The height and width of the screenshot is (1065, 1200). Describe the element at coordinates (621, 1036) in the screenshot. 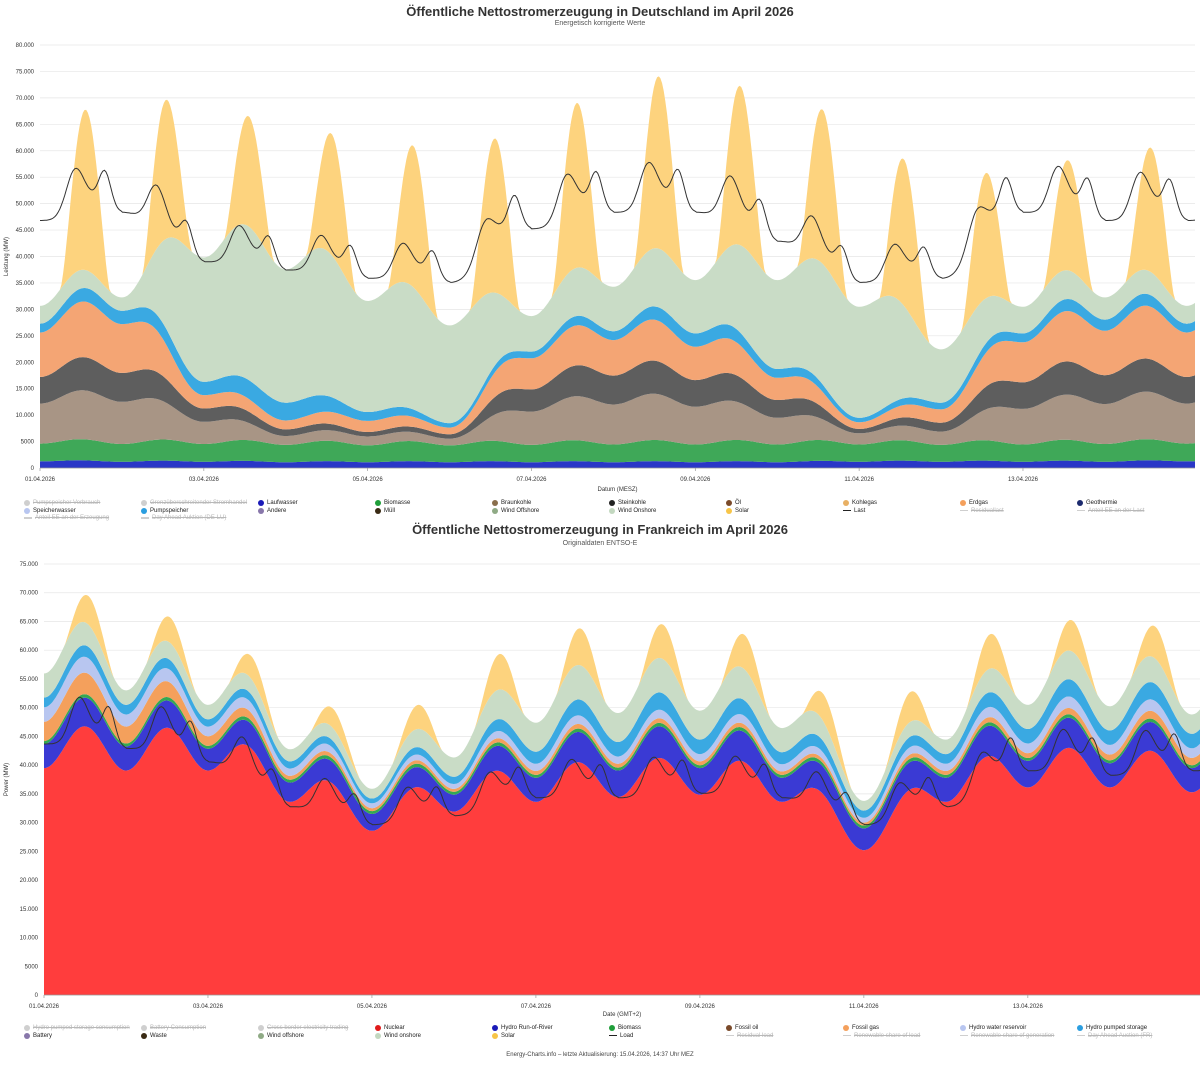

I see `legend-item: Load` at that location.